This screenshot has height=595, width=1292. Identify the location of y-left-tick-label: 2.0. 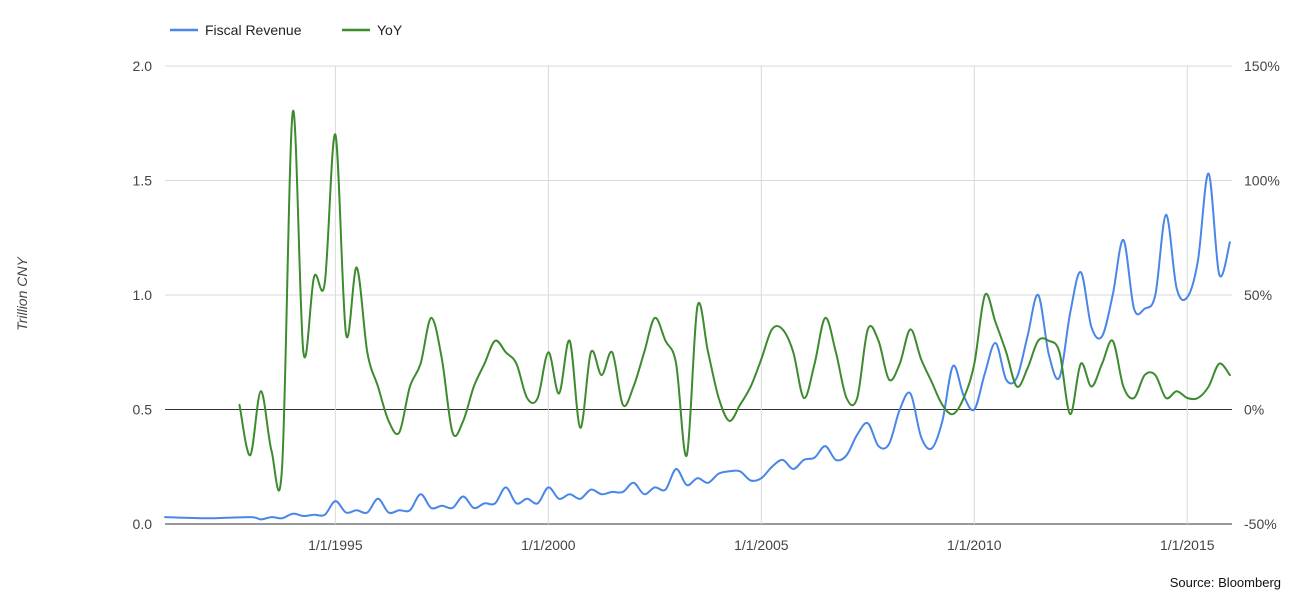
(143, 66).